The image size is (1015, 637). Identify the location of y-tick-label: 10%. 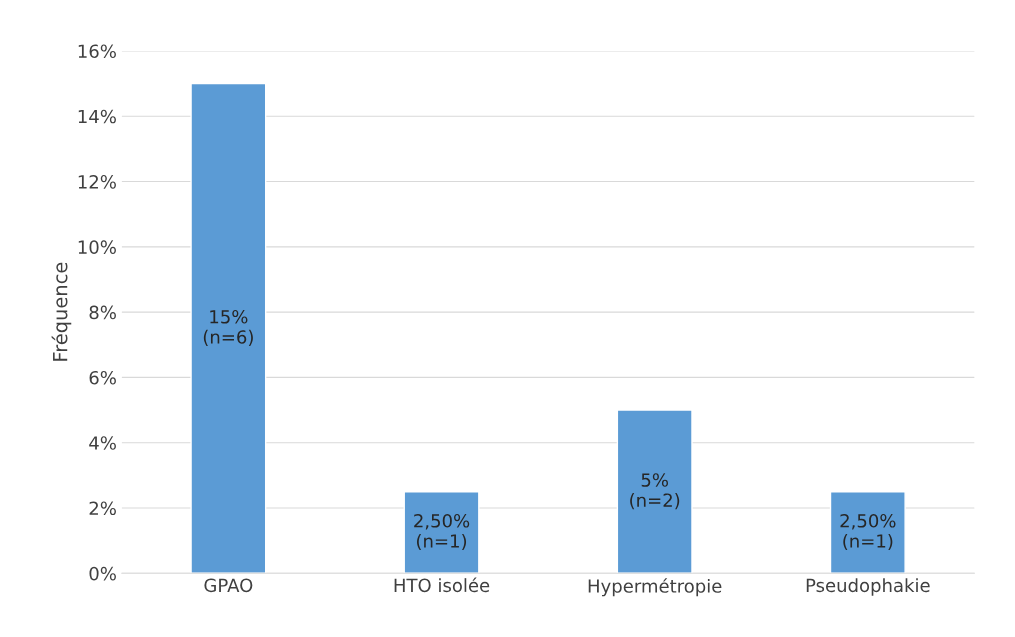
(97, 247).